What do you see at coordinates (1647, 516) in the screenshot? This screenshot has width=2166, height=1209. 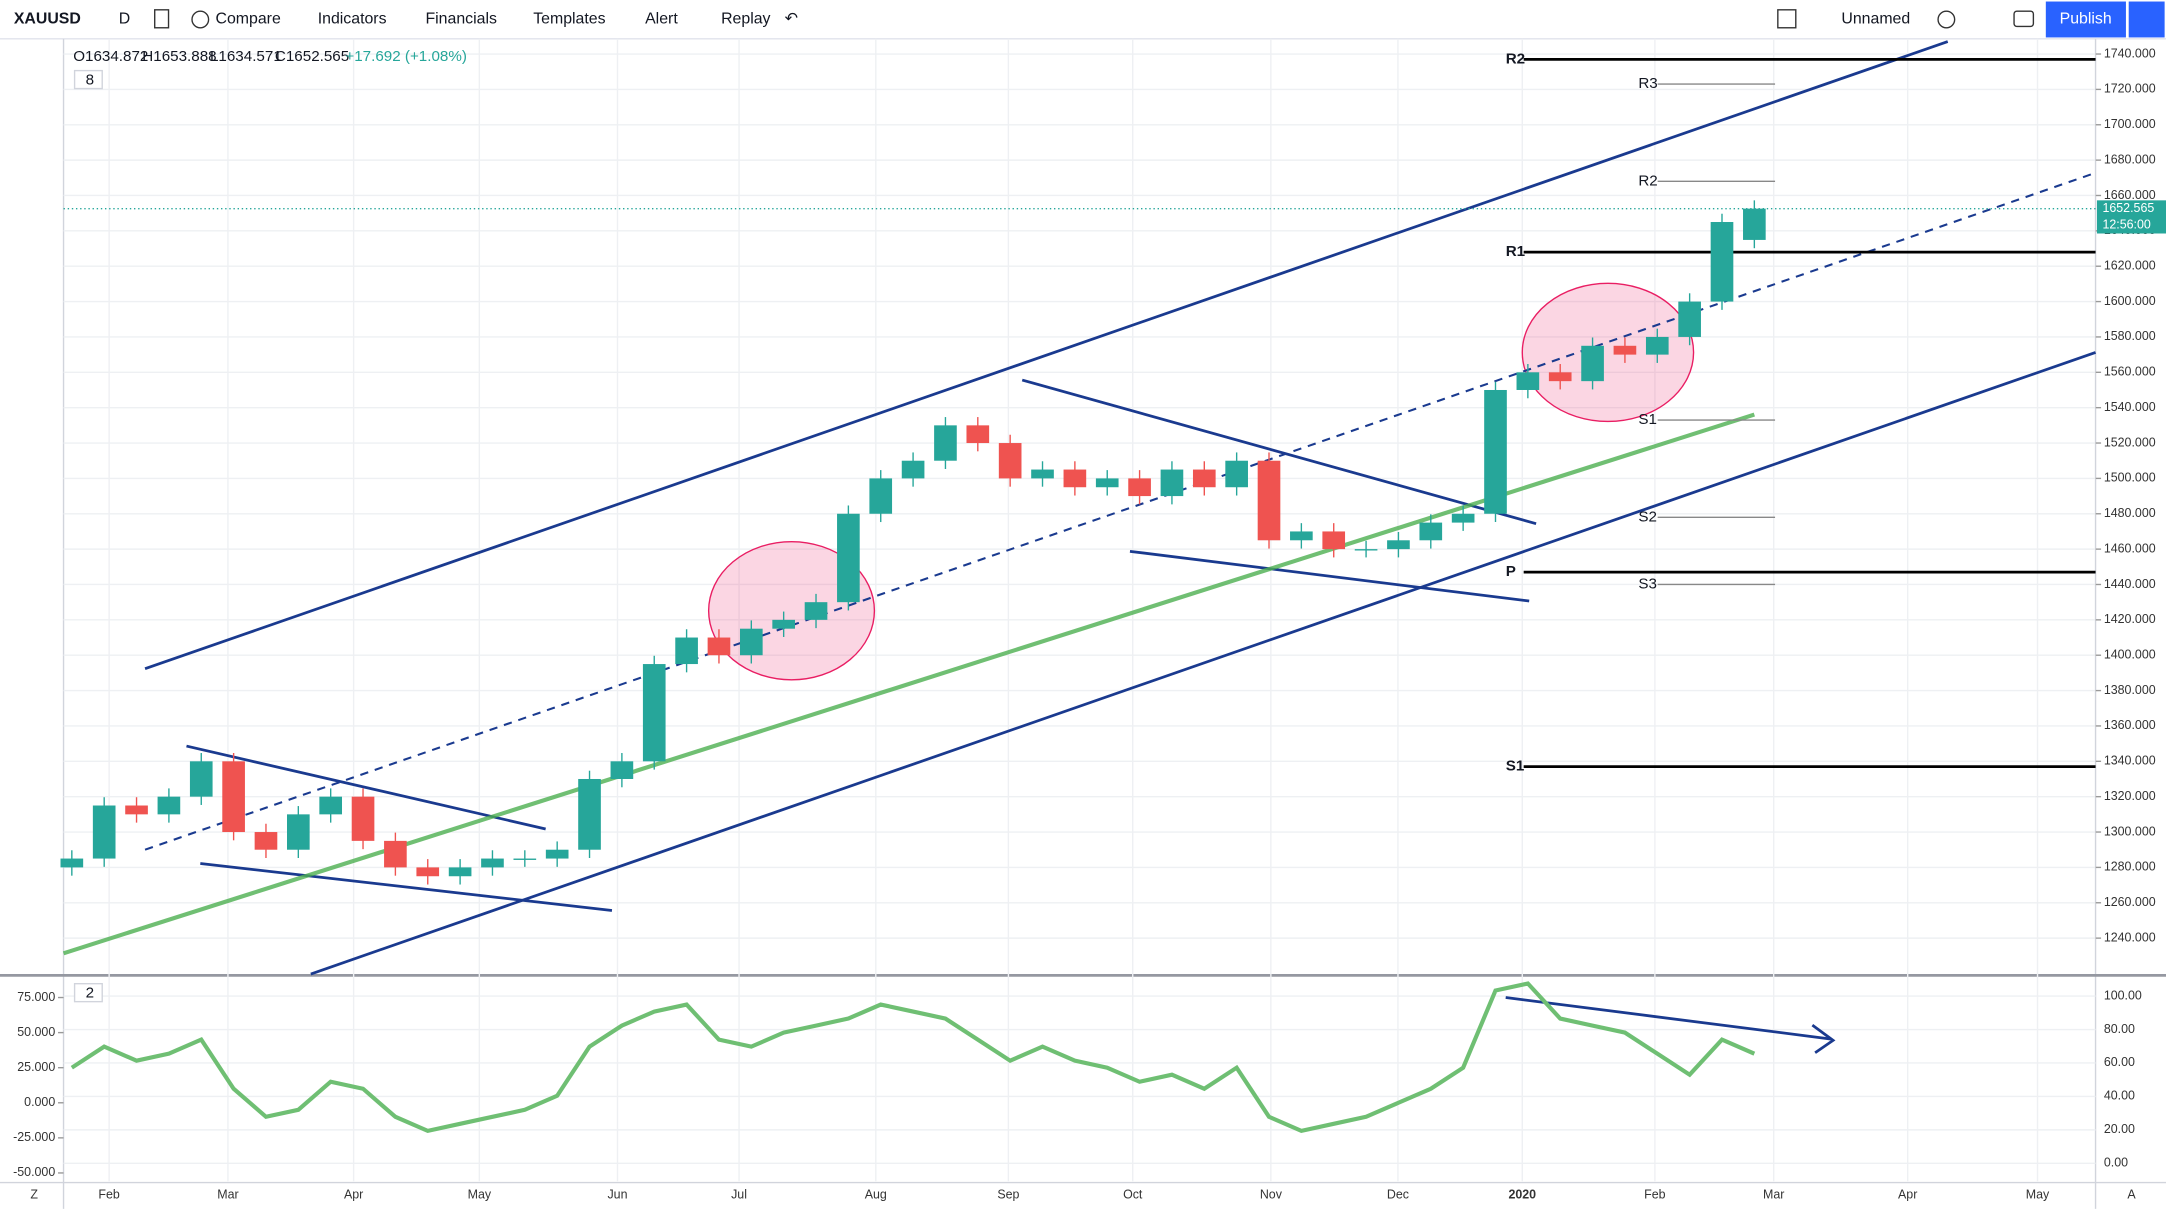 I see `pivot-label: S2` at bounding box center [1647, 516].